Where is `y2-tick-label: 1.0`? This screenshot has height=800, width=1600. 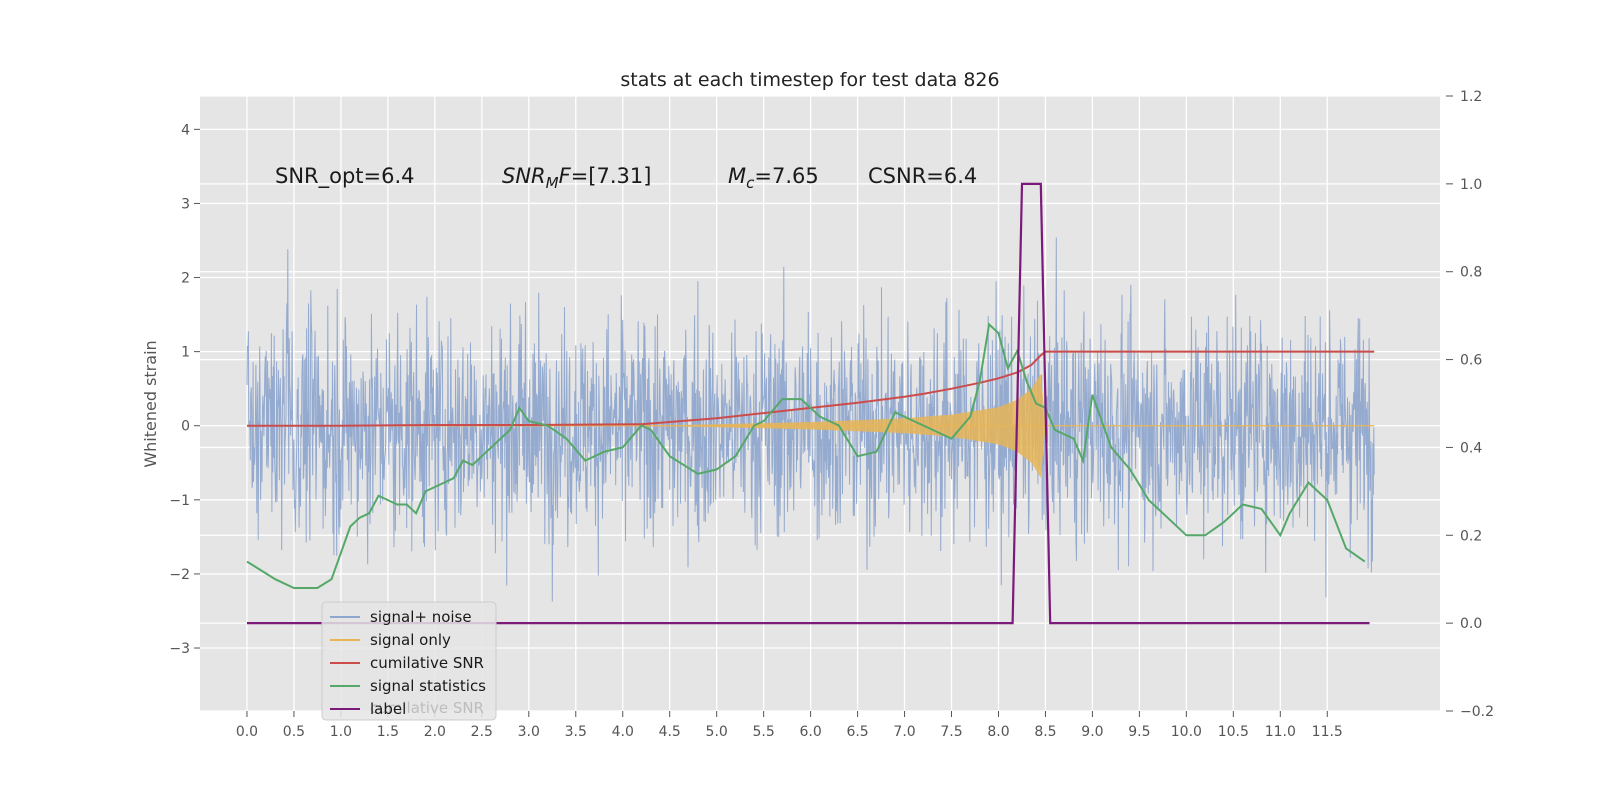
y2-tick-label: 1.0 is located at coordinates (1471, 185).